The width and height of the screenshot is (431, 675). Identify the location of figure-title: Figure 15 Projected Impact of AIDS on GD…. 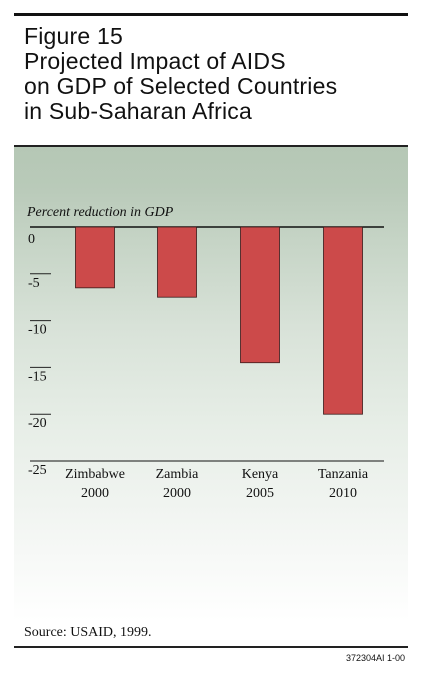
(214, 74).